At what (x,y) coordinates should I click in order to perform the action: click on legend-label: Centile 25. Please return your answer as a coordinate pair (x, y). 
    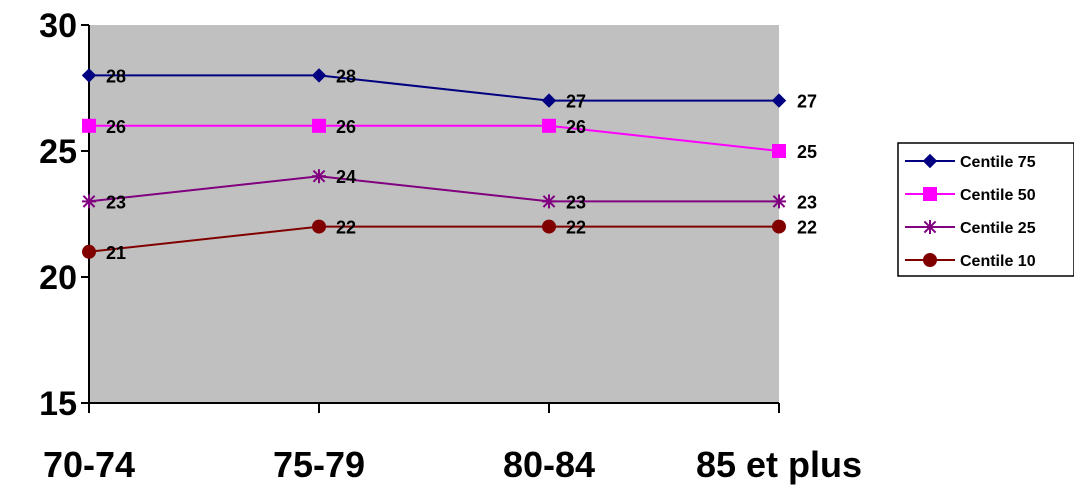
    Looking at the image, I should click on (998, 228).